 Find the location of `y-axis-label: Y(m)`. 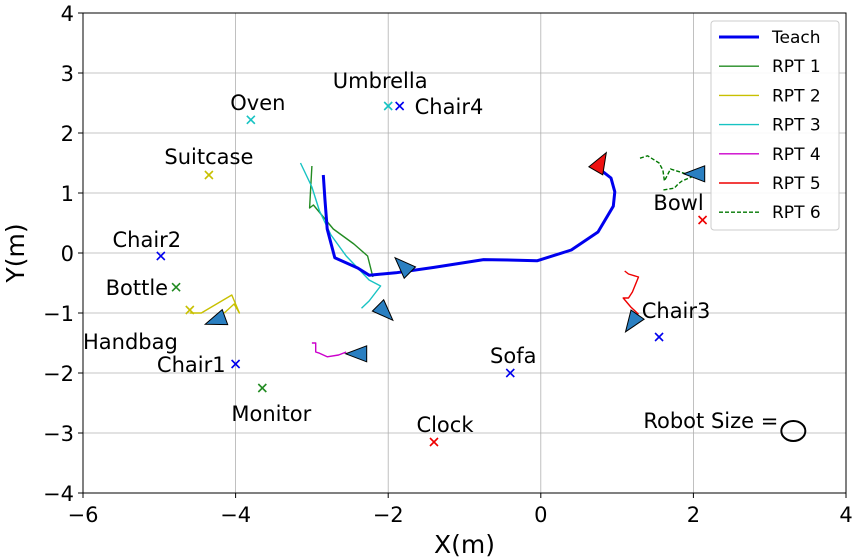

y-axis-label: Y(m) is located at coordinates (15, 253).